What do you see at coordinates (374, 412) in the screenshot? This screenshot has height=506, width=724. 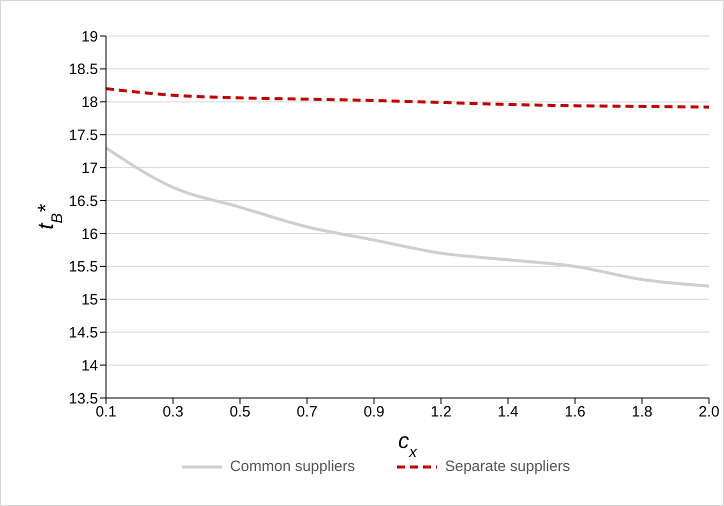 I see `x-tick-label: 0.9` at bounding box center [374, 412].